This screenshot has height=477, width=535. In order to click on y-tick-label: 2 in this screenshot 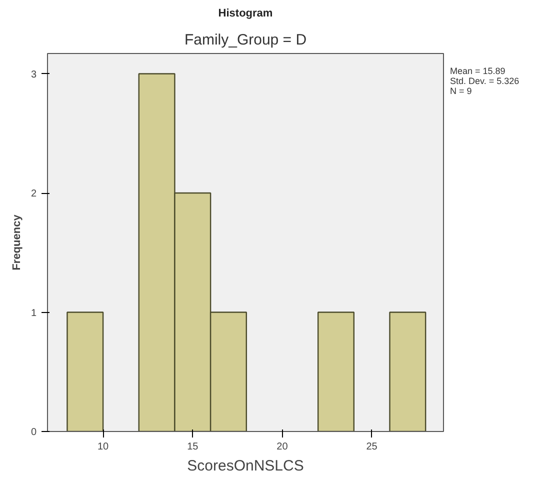, I will do `click(33, 194)`.